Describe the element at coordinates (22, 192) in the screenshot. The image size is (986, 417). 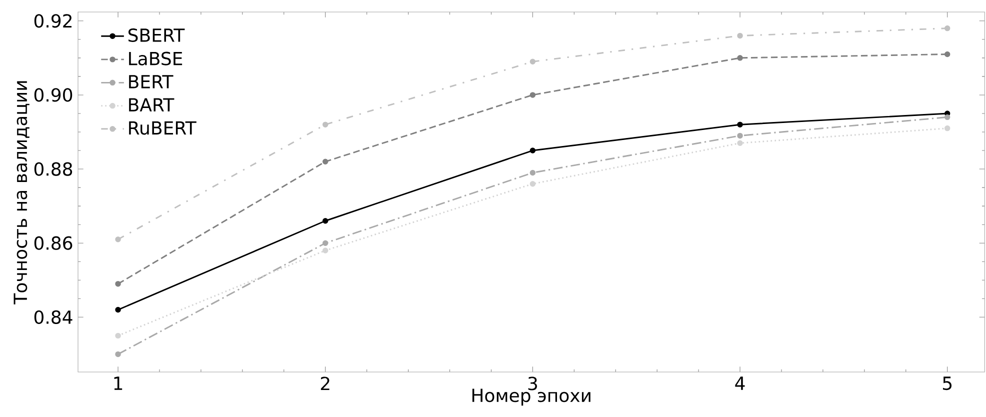
I see `y-axis-title: Точность на валидации` at that location.